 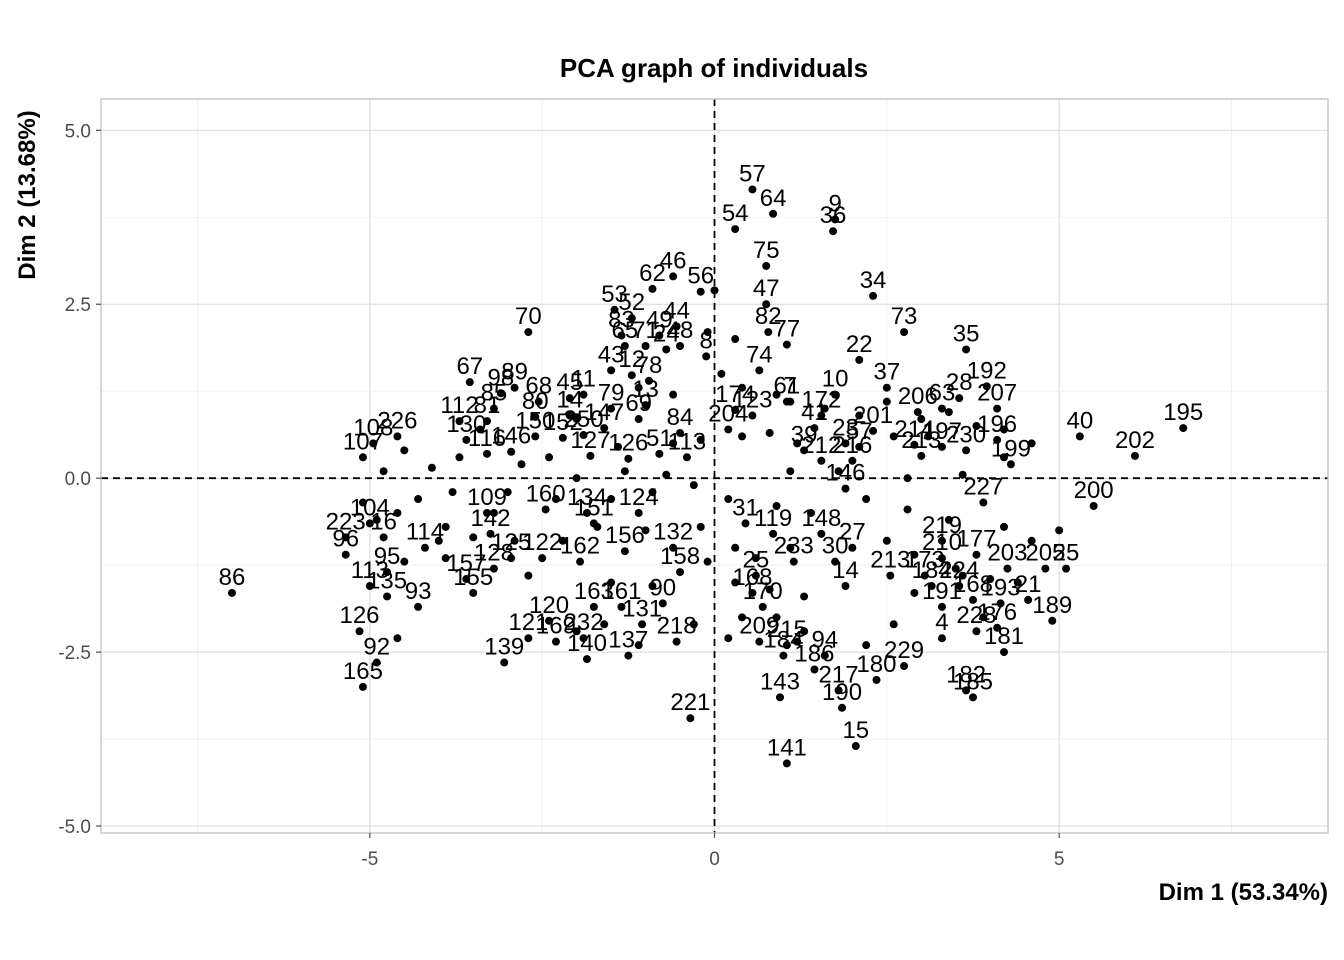 What do you see at coordinates (752, 400) in the screenshot?
I see `point-label: 123` at bounding box center [752, 400].